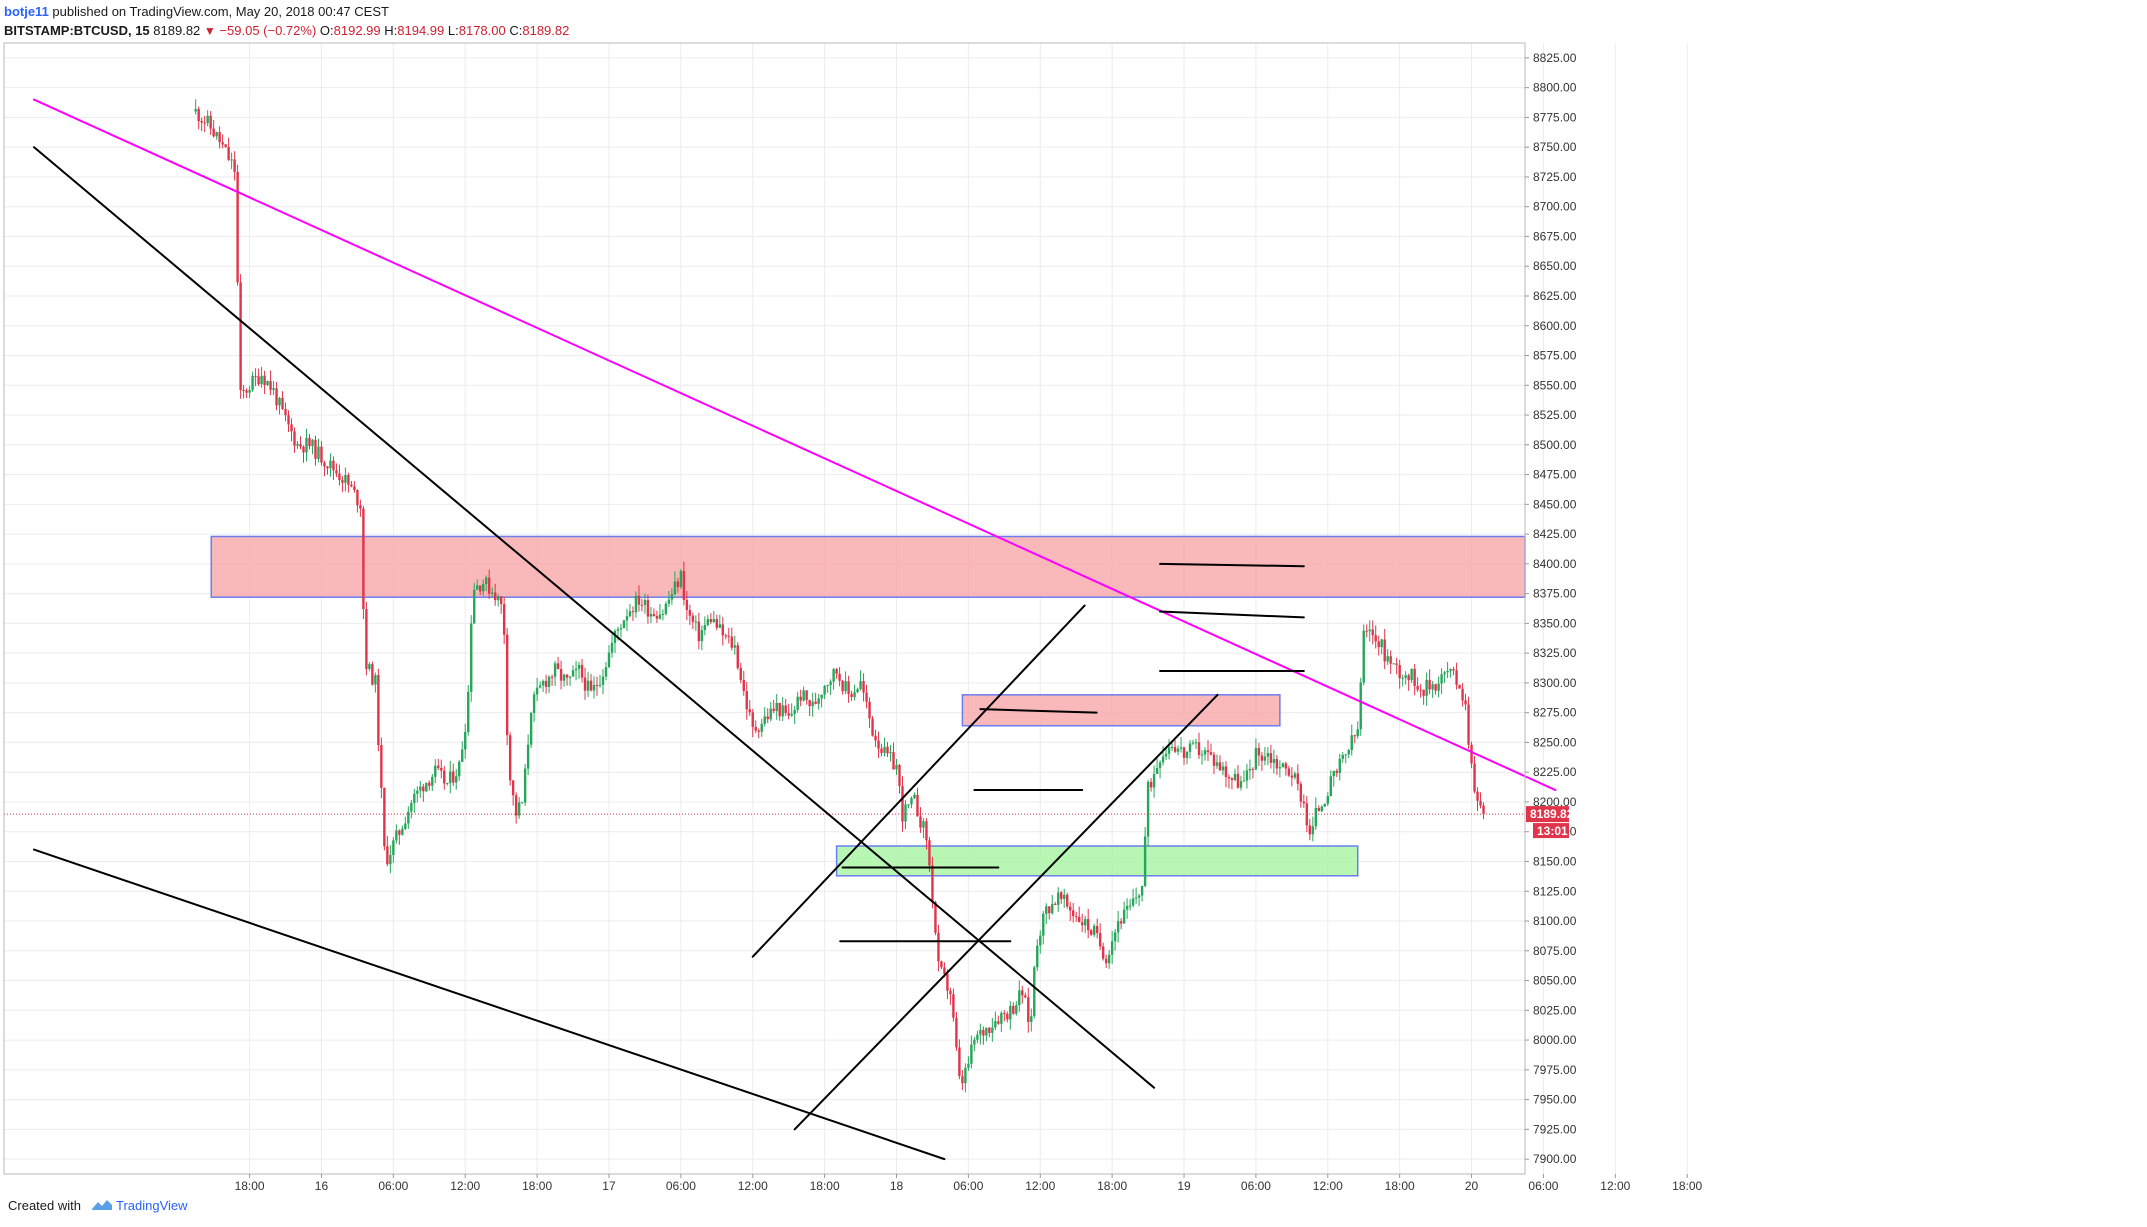 Image resolution: width=2147 pixels, height=1227 pixels. What do you see at coordinates (1555, 266) in the screenshot?
I see `price-tick-label: 8650.00` at bounding box center [1555, 266].